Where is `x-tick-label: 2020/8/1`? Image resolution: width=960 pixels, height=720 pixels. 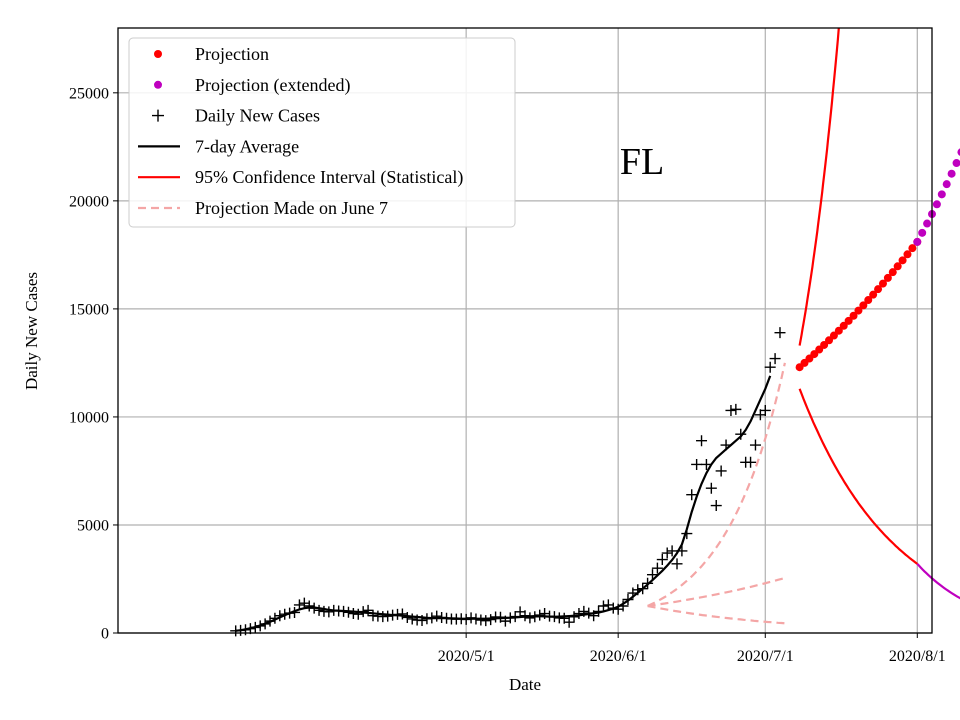
x-tick-label: 2020/8/1 is located at coordinates (917, 656).